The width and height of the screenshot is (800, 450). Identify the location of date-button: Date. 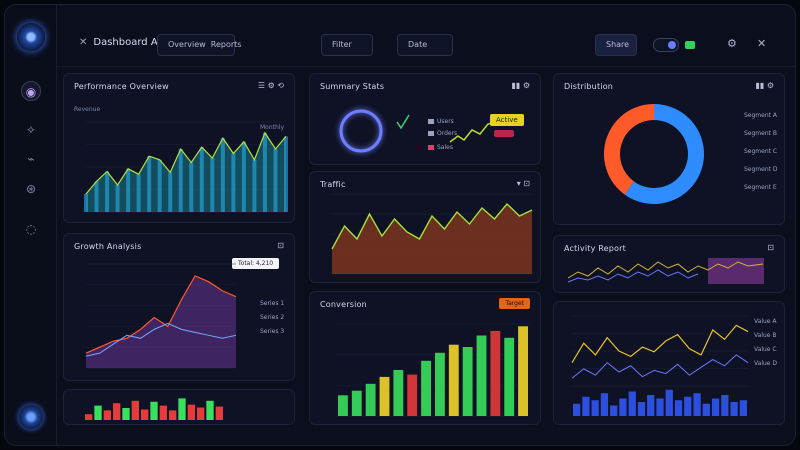
(425, 45).